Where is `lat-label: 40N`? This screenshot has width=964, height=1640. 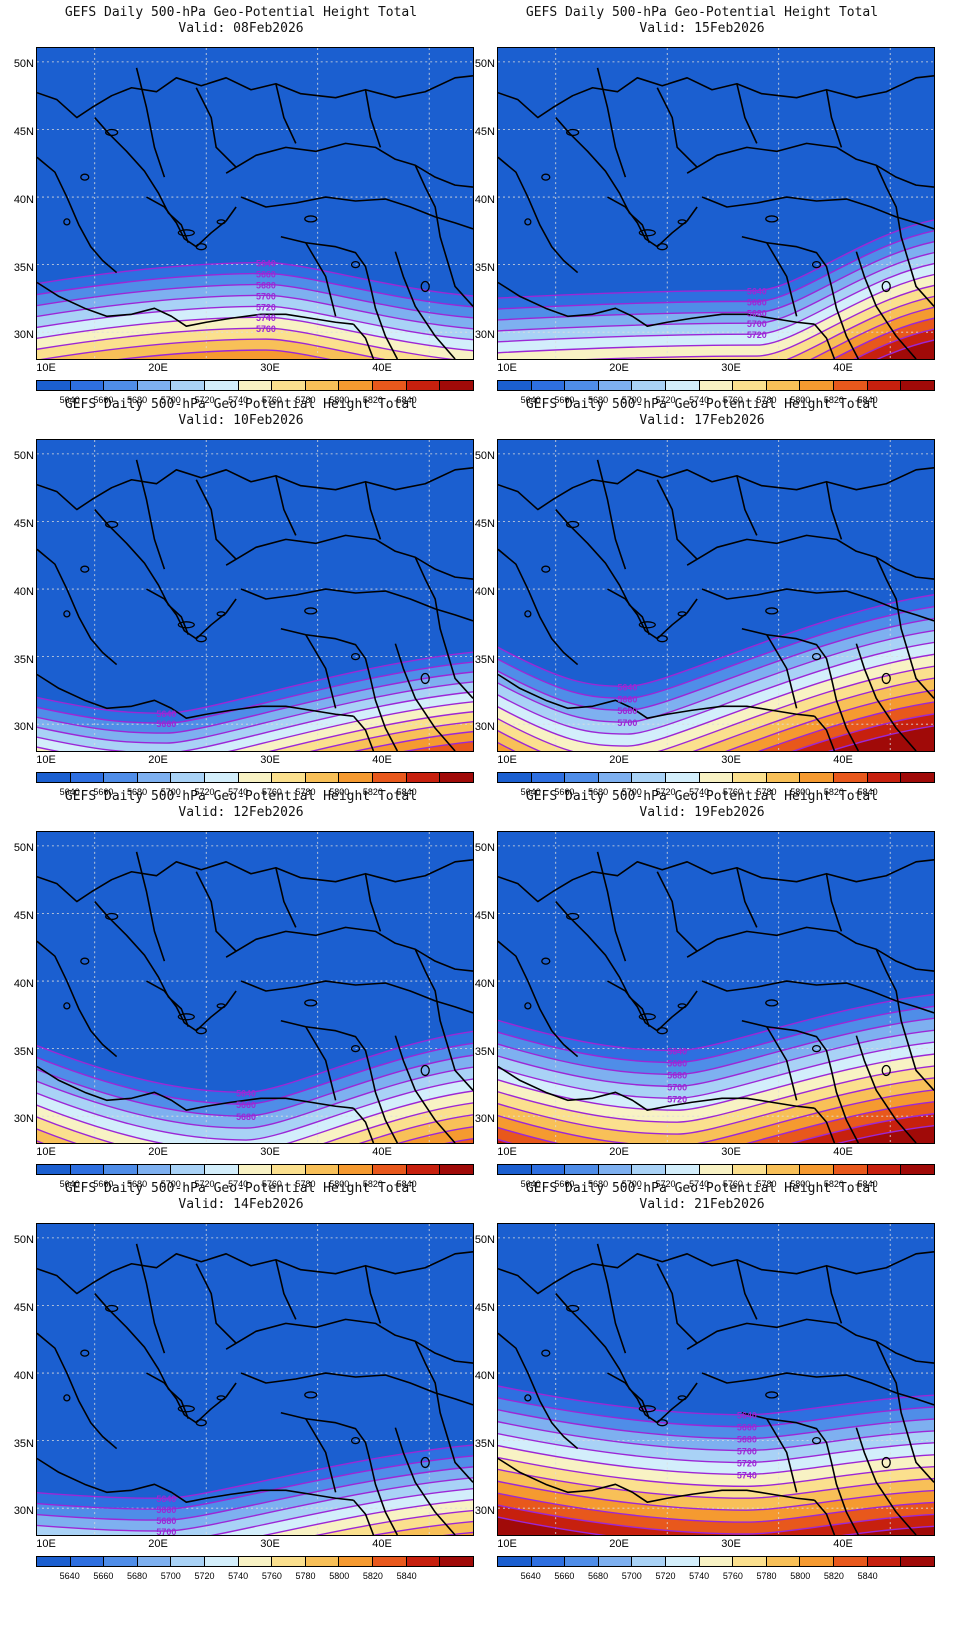 lat-label: 40N is located at coordinates (484, 592).